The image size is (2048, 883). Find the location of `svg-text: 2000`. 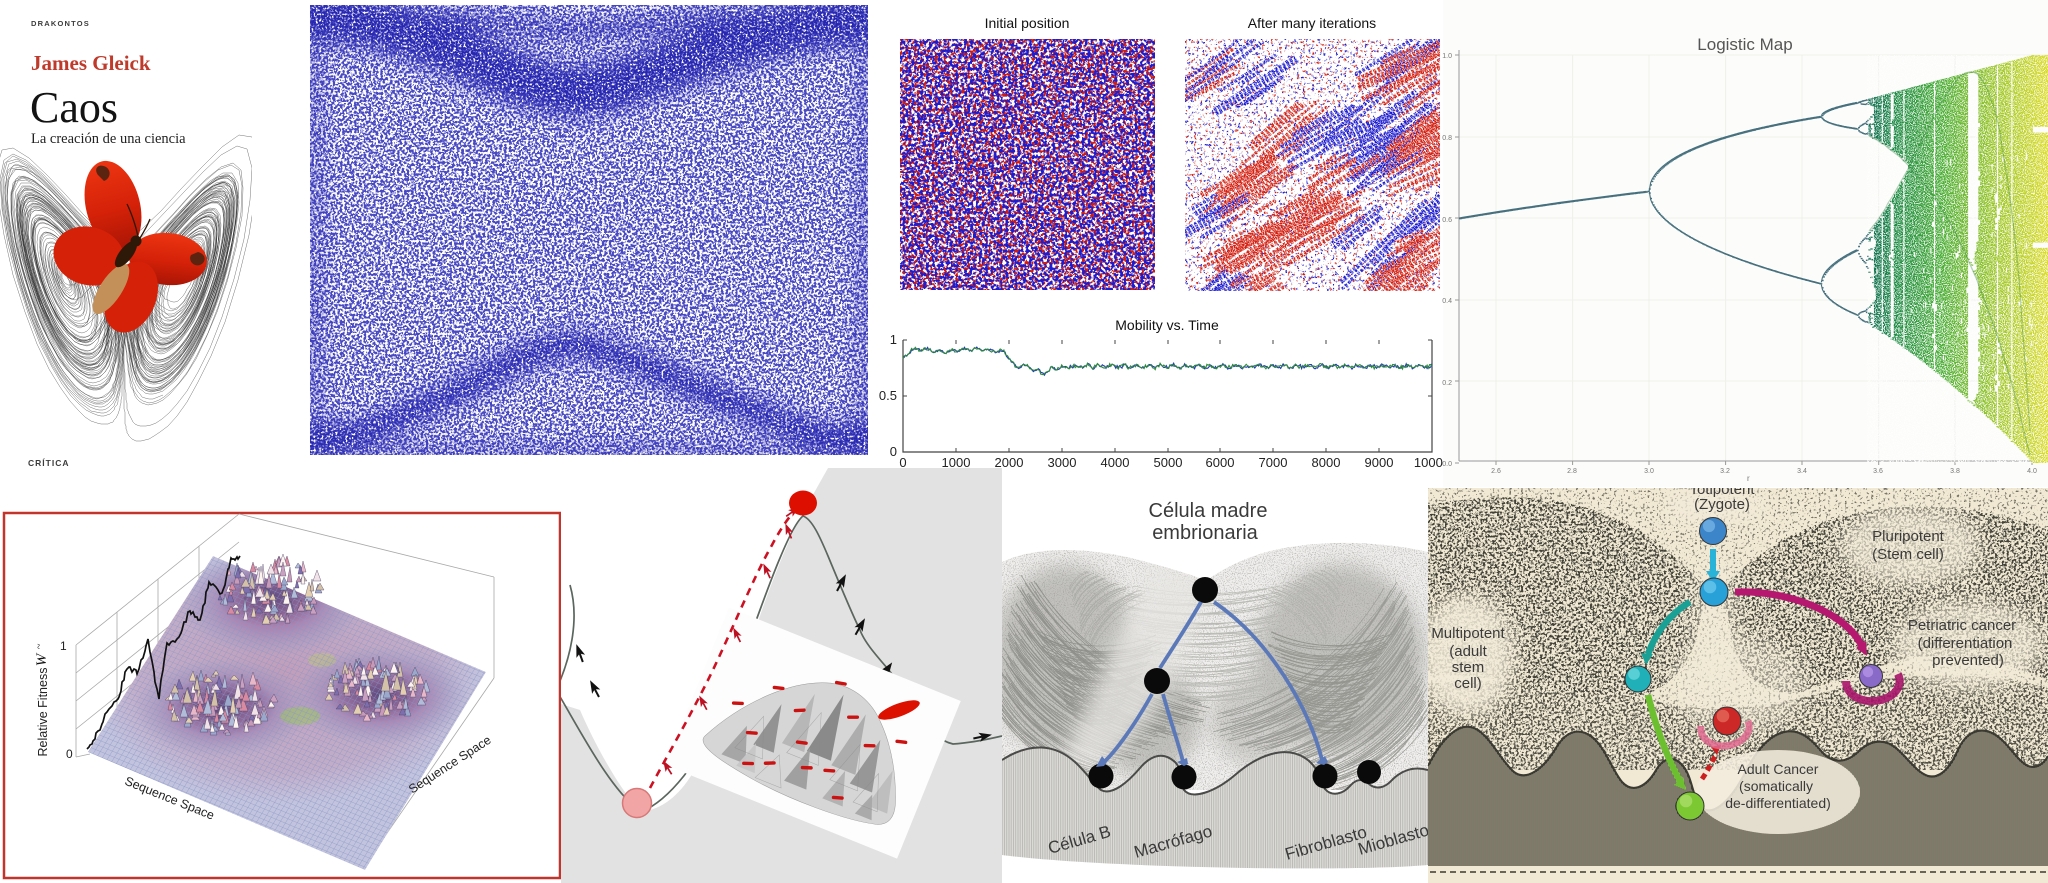

svg-text: 2000 is located at coordinates (1009, 462).